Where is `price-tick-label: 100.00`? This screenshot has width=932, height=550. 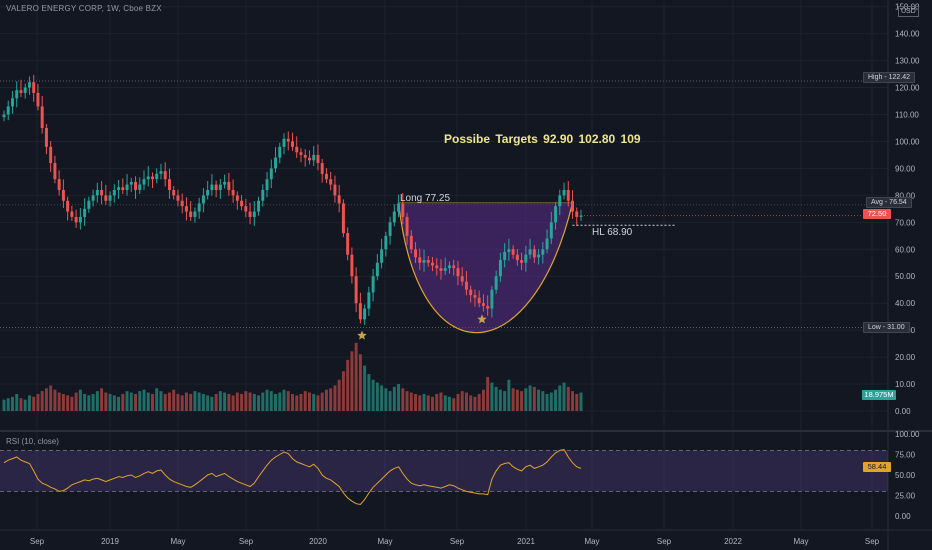 price-tick-label: 100.00 is located at coordinates (907, 141).